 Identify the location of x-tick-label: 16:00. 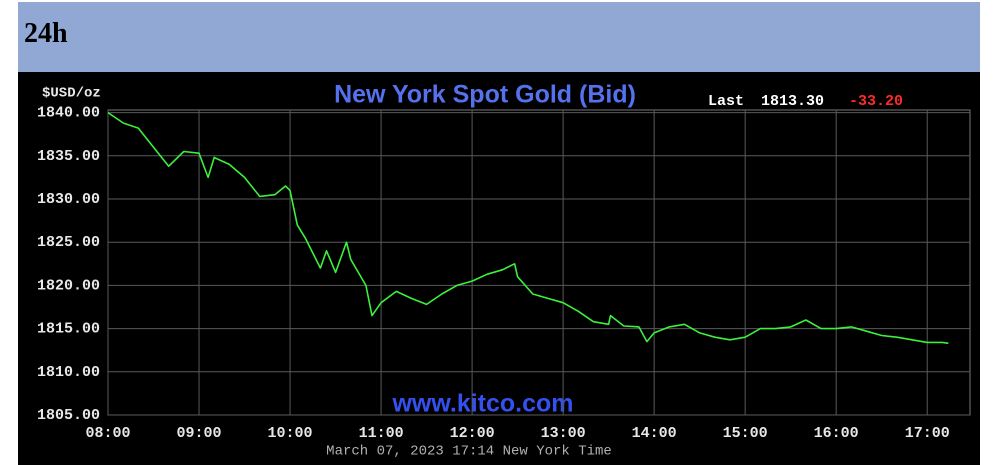
(836, 433).